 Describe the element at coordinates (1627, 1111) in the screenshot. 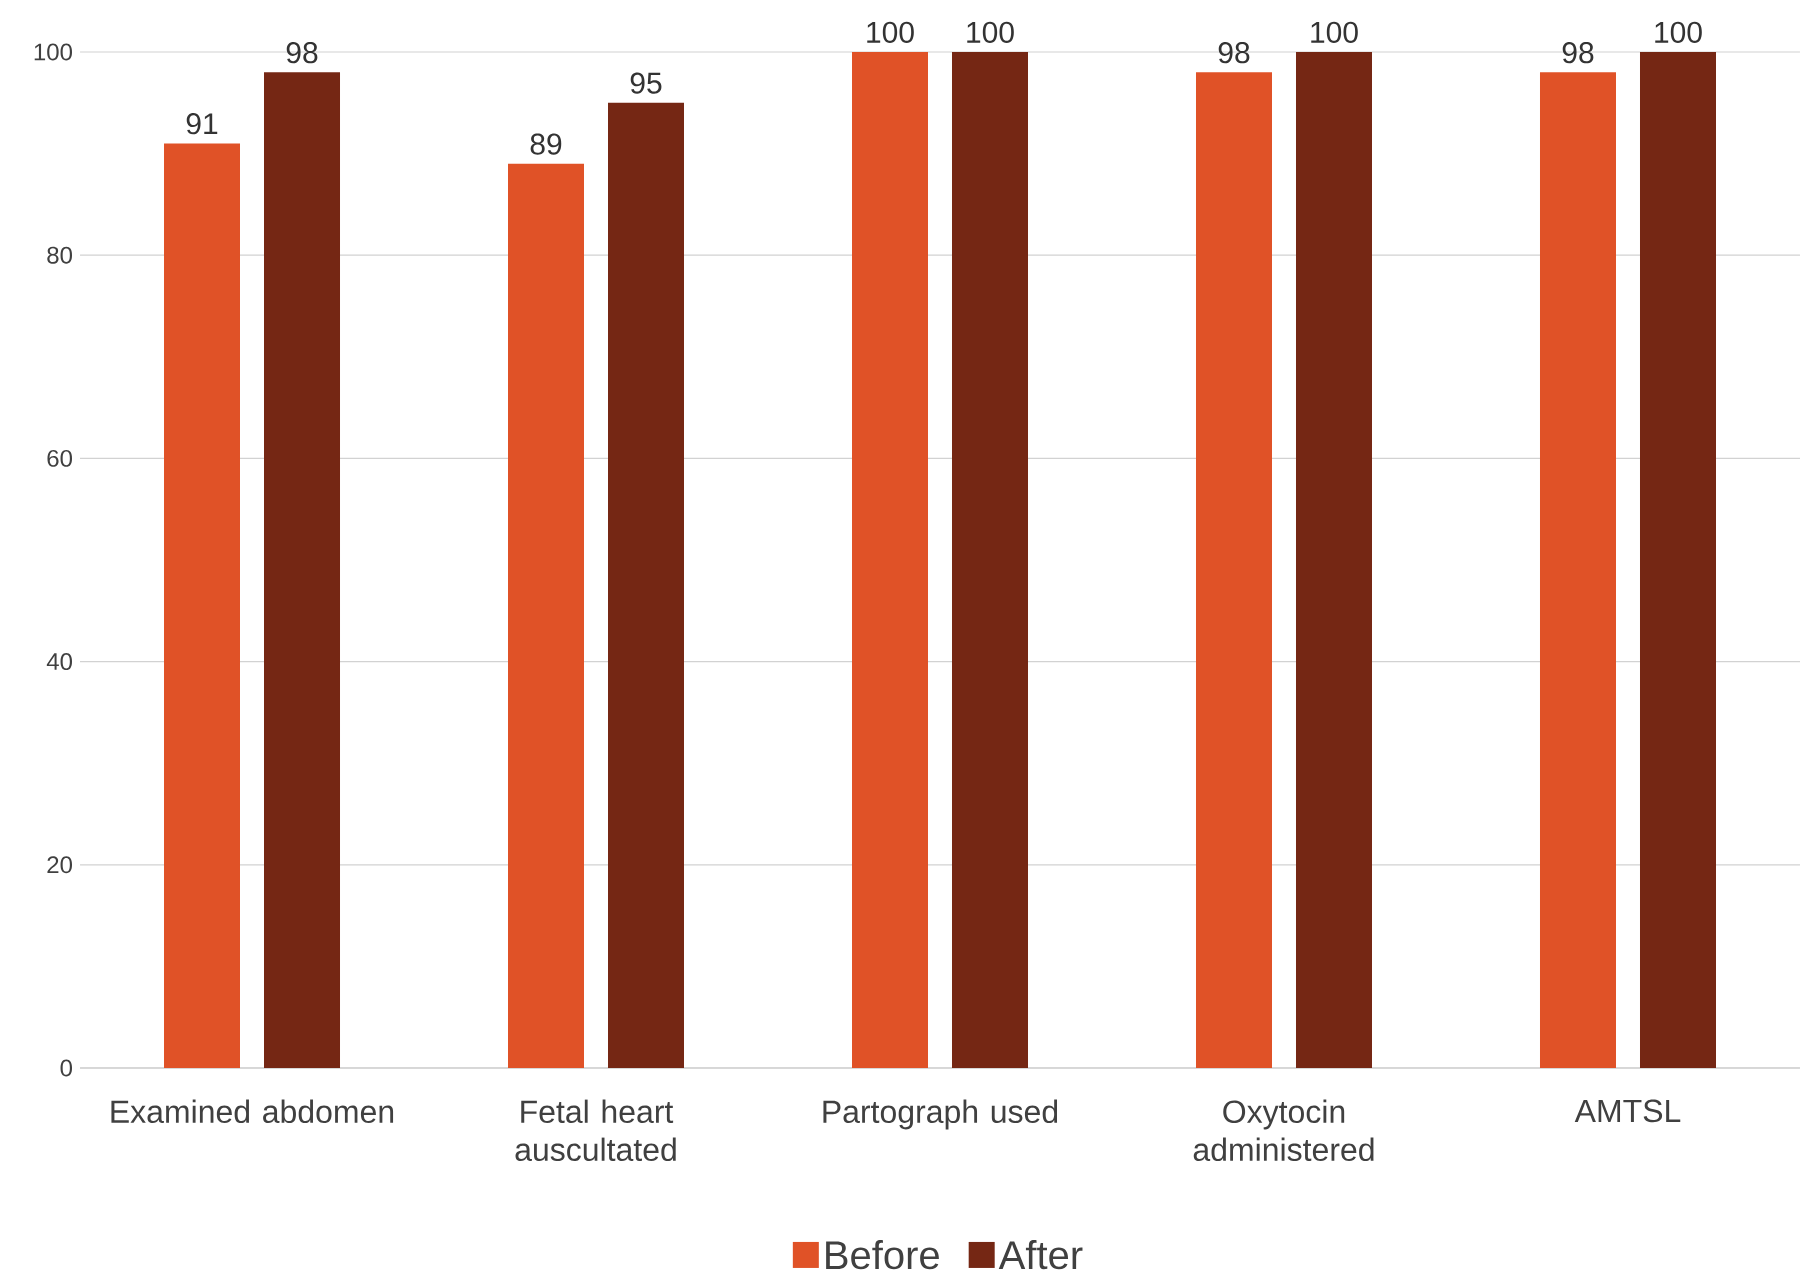

I see `x-tick-label: AMTSL` at that location.